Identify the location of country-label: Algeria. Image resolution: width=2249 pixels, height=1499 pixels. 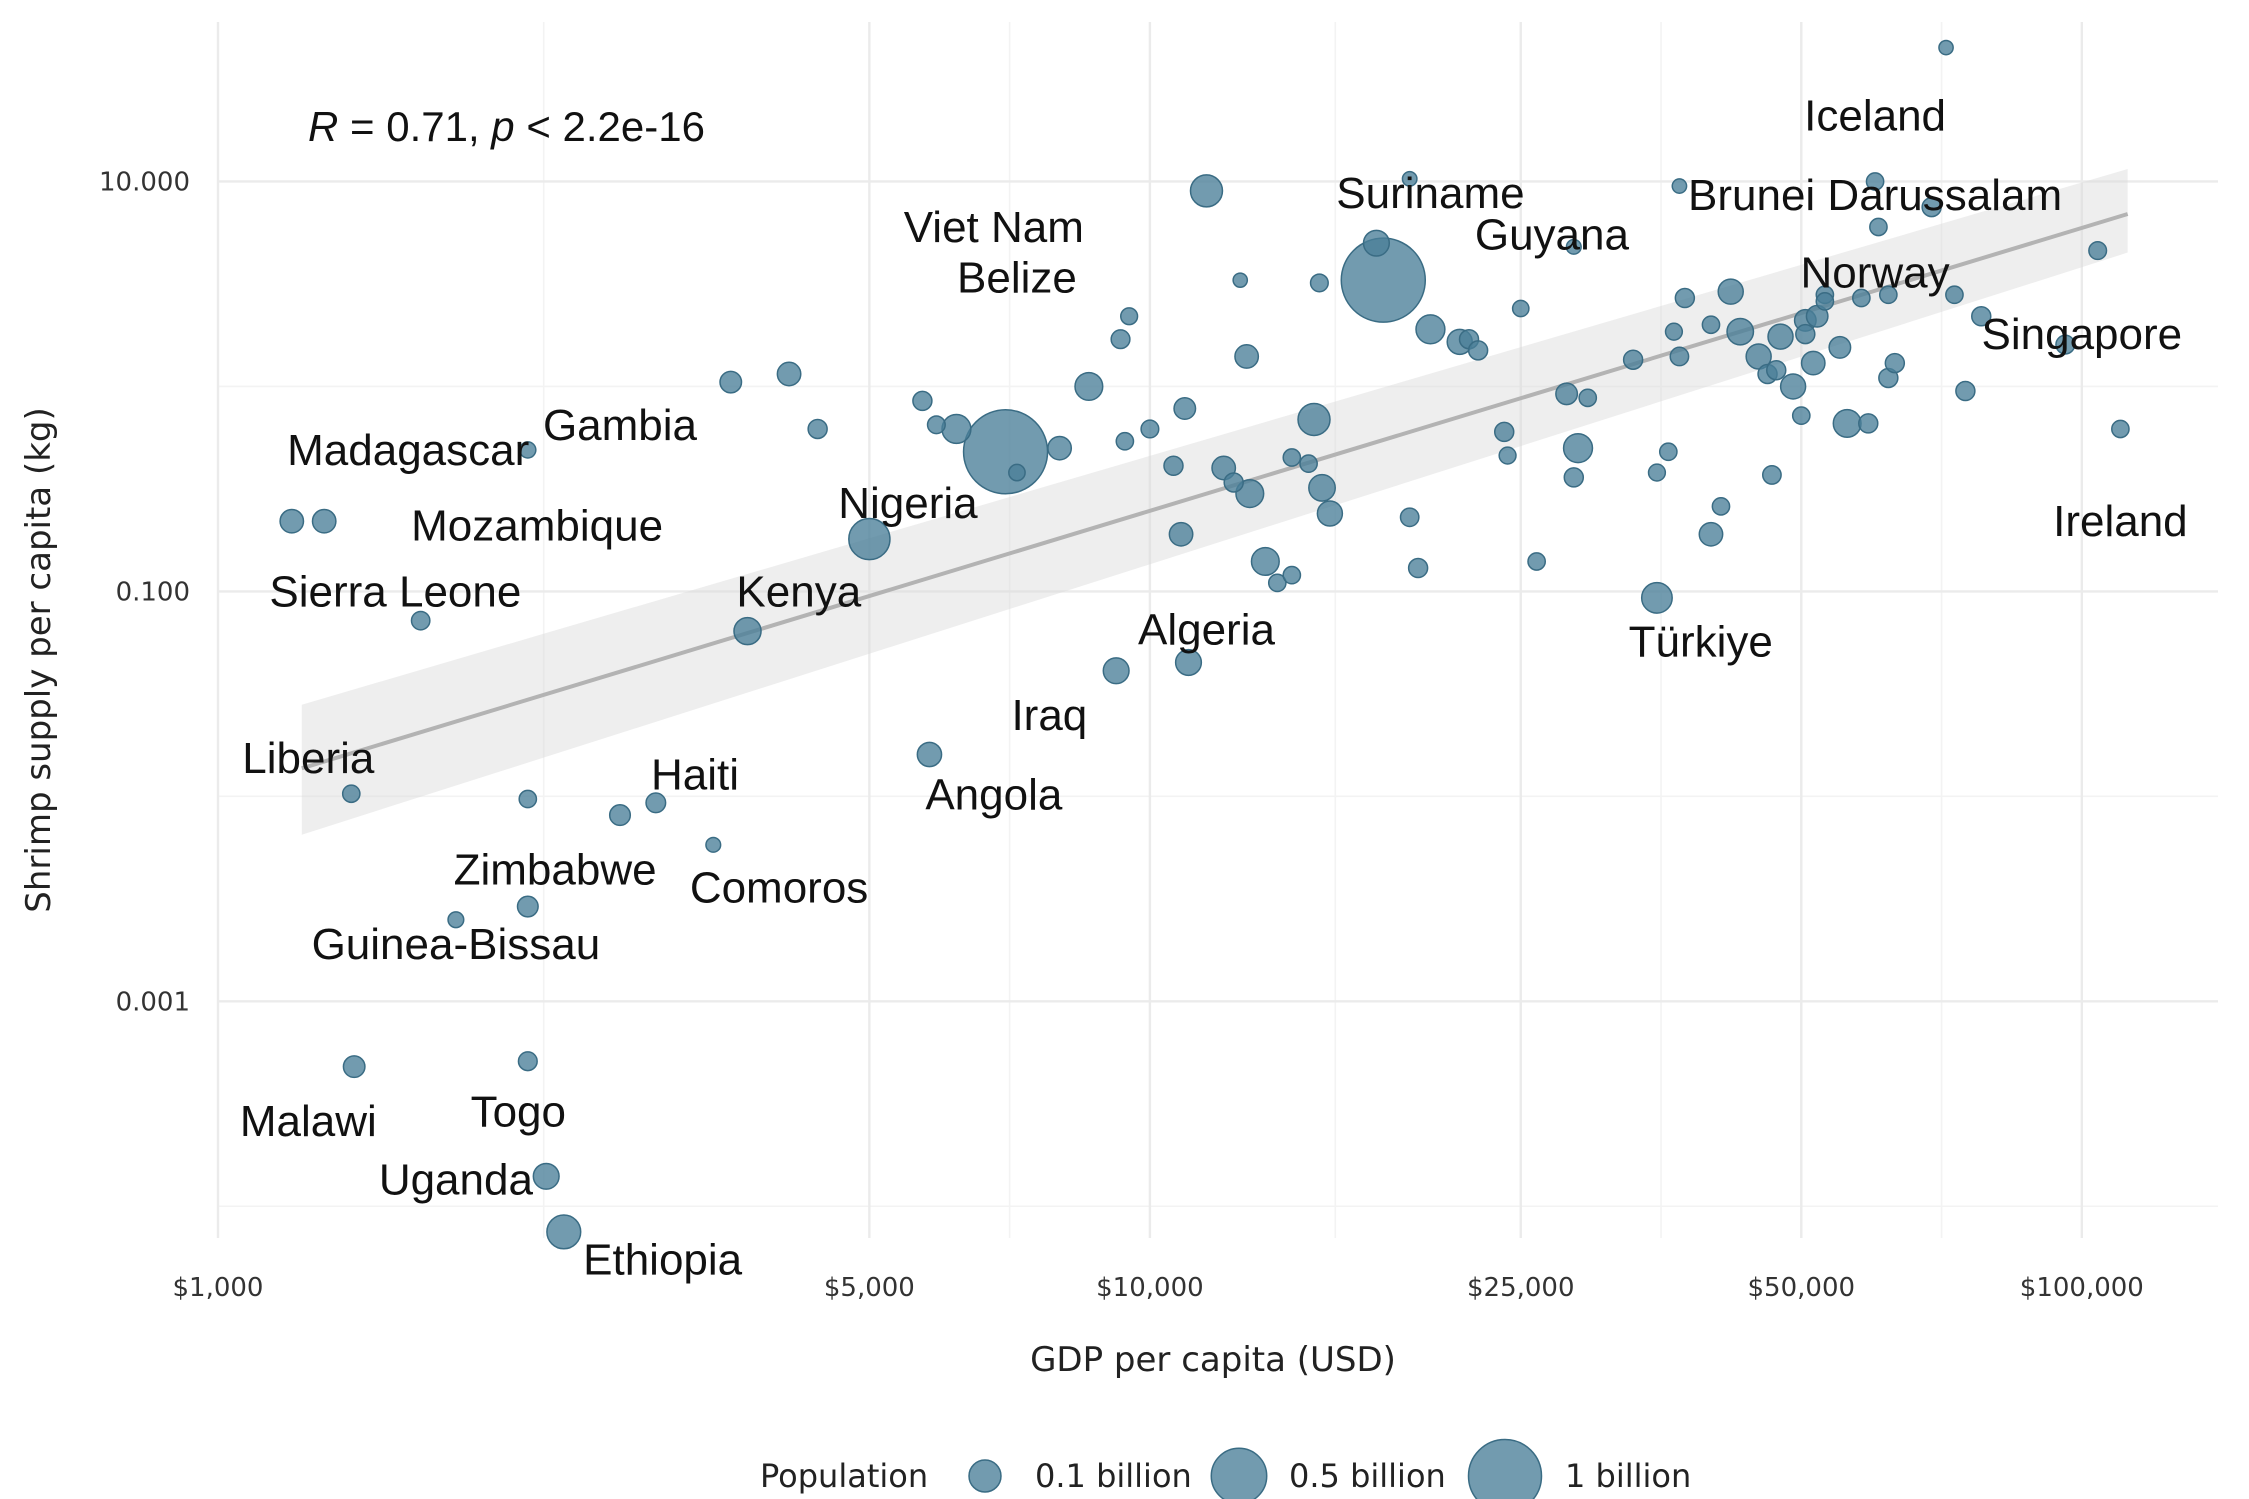
(1206, 630).